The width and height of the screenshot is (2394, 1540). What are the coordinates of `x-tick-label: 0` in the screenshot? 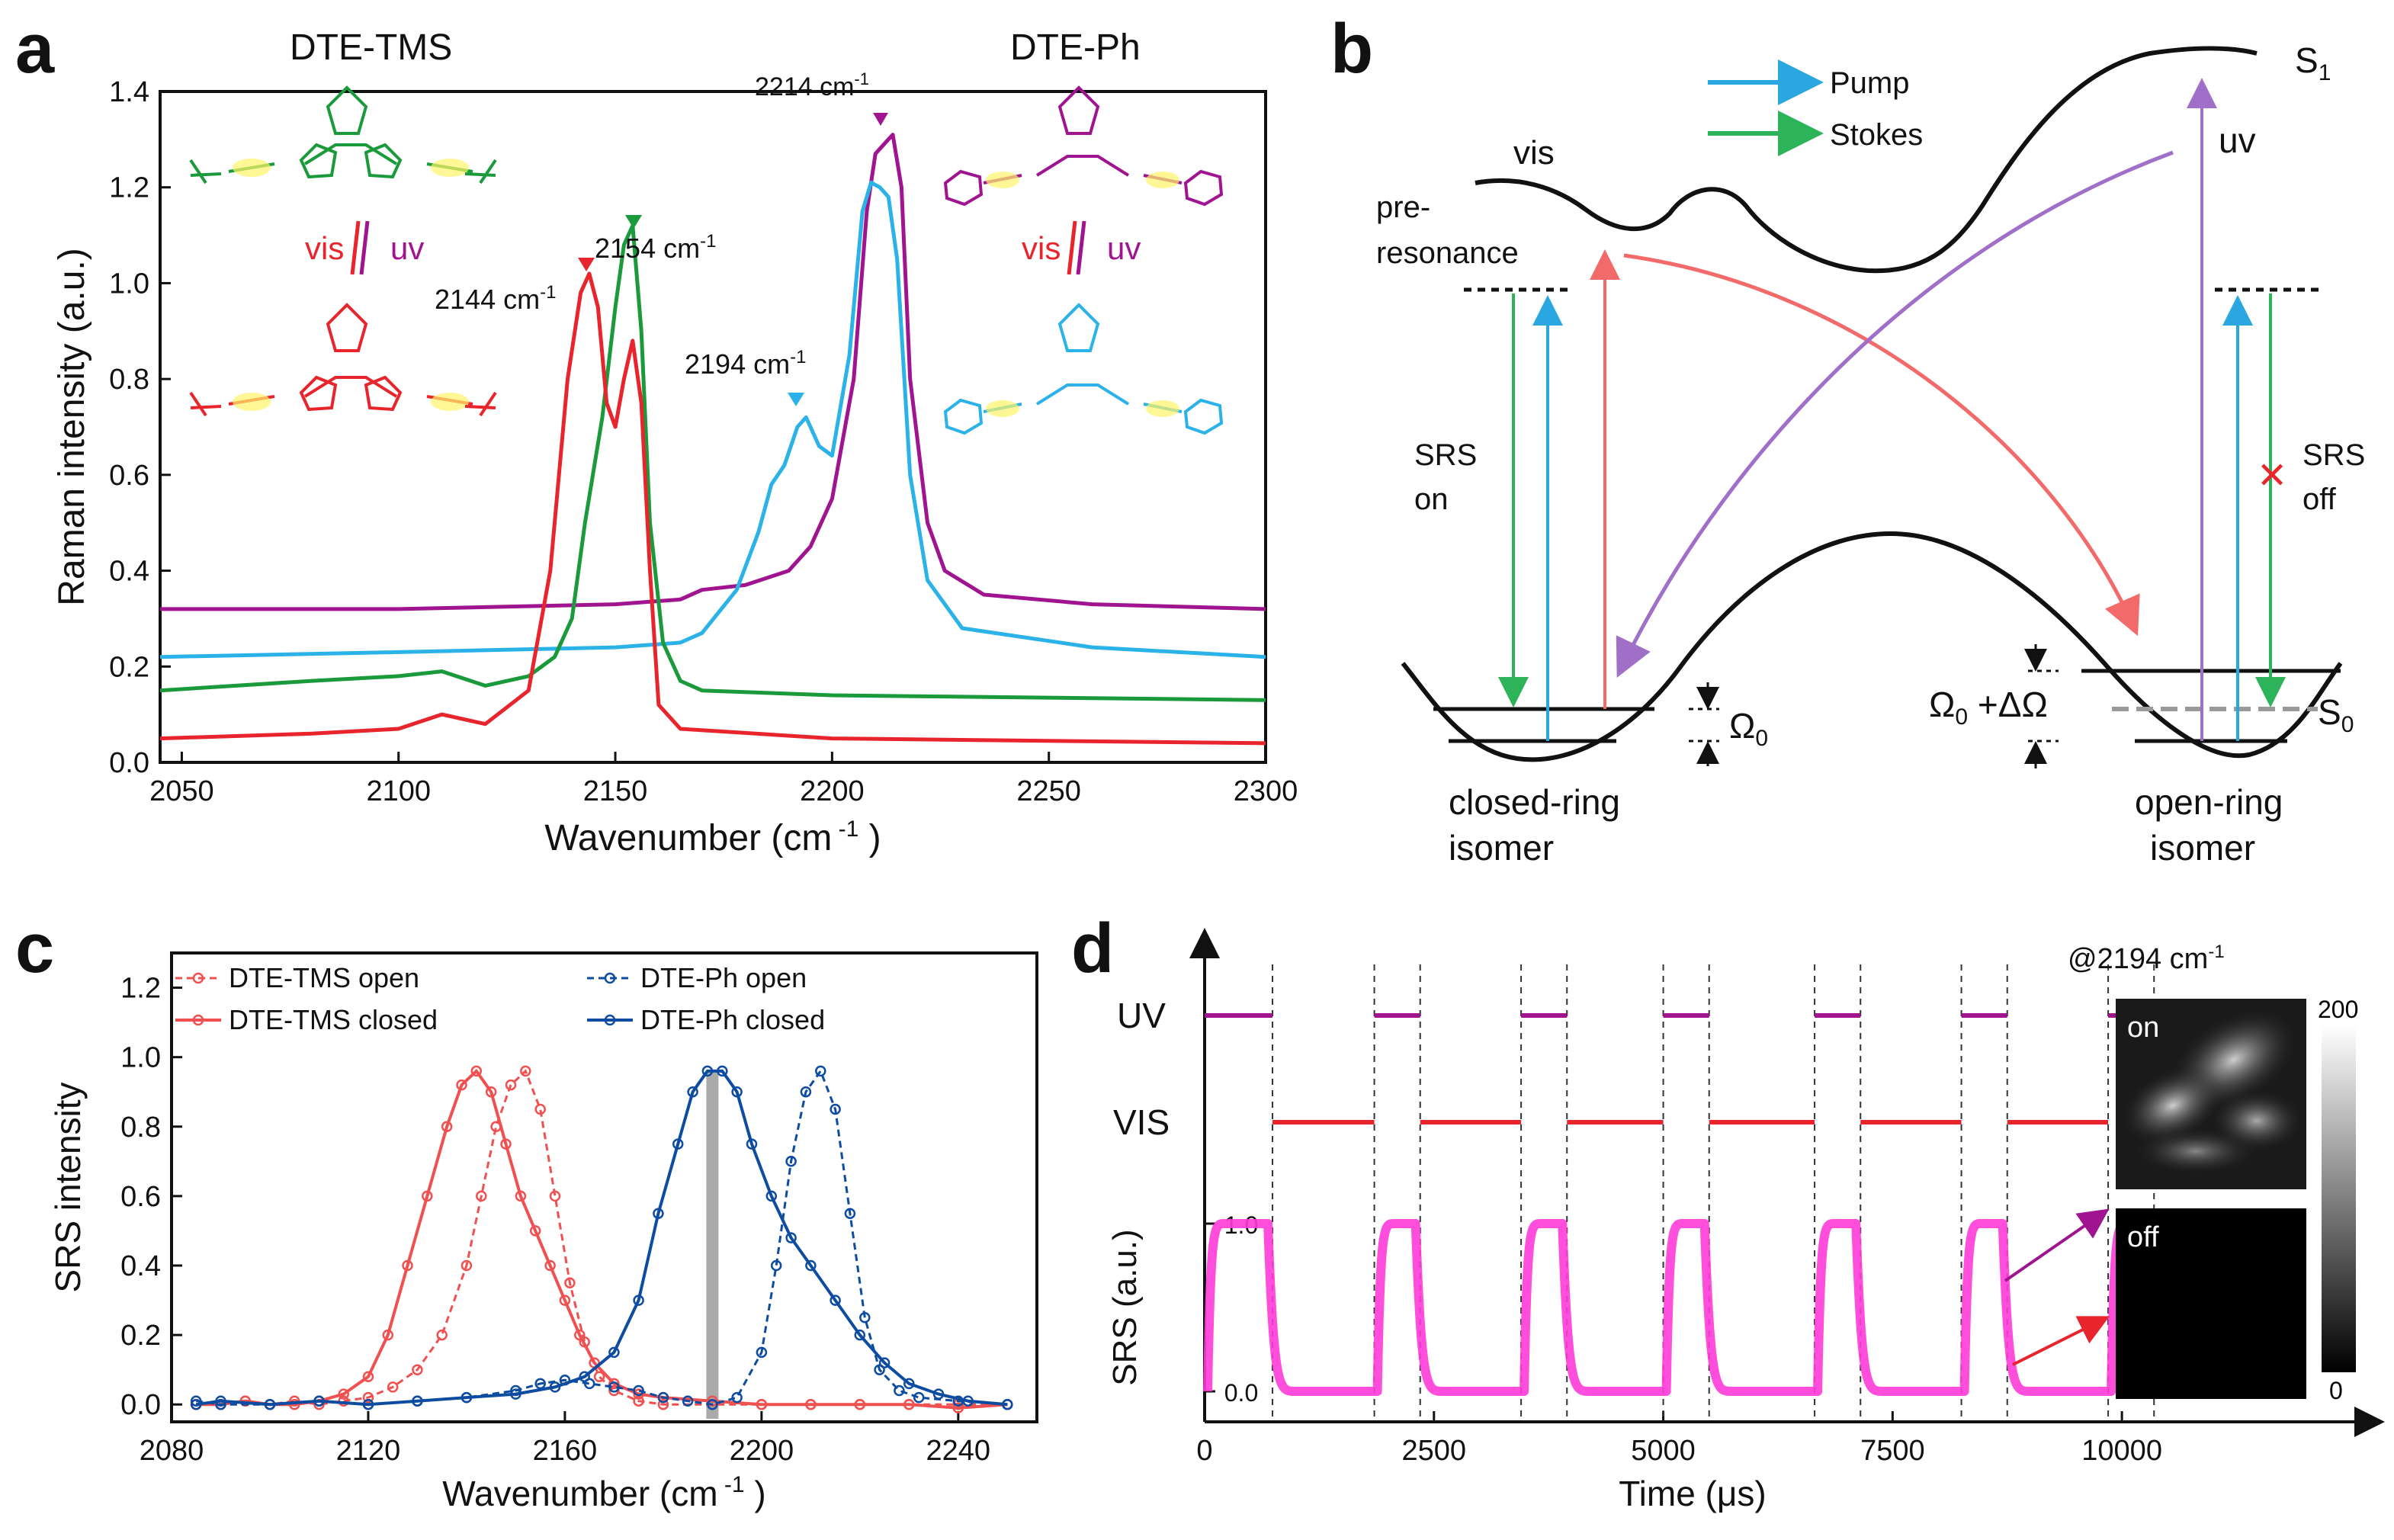 It's located at (1204, 1451).